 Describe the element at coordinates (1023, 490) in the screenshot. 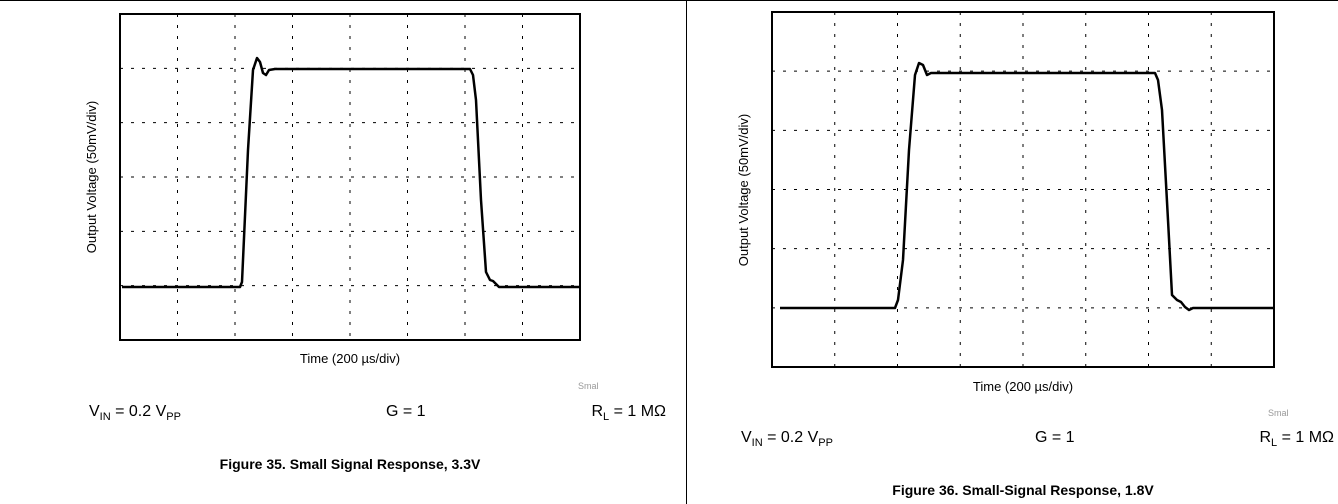

I see `figure-caption: Figure 36. Small-Signal Response, 1.8V` at that location.